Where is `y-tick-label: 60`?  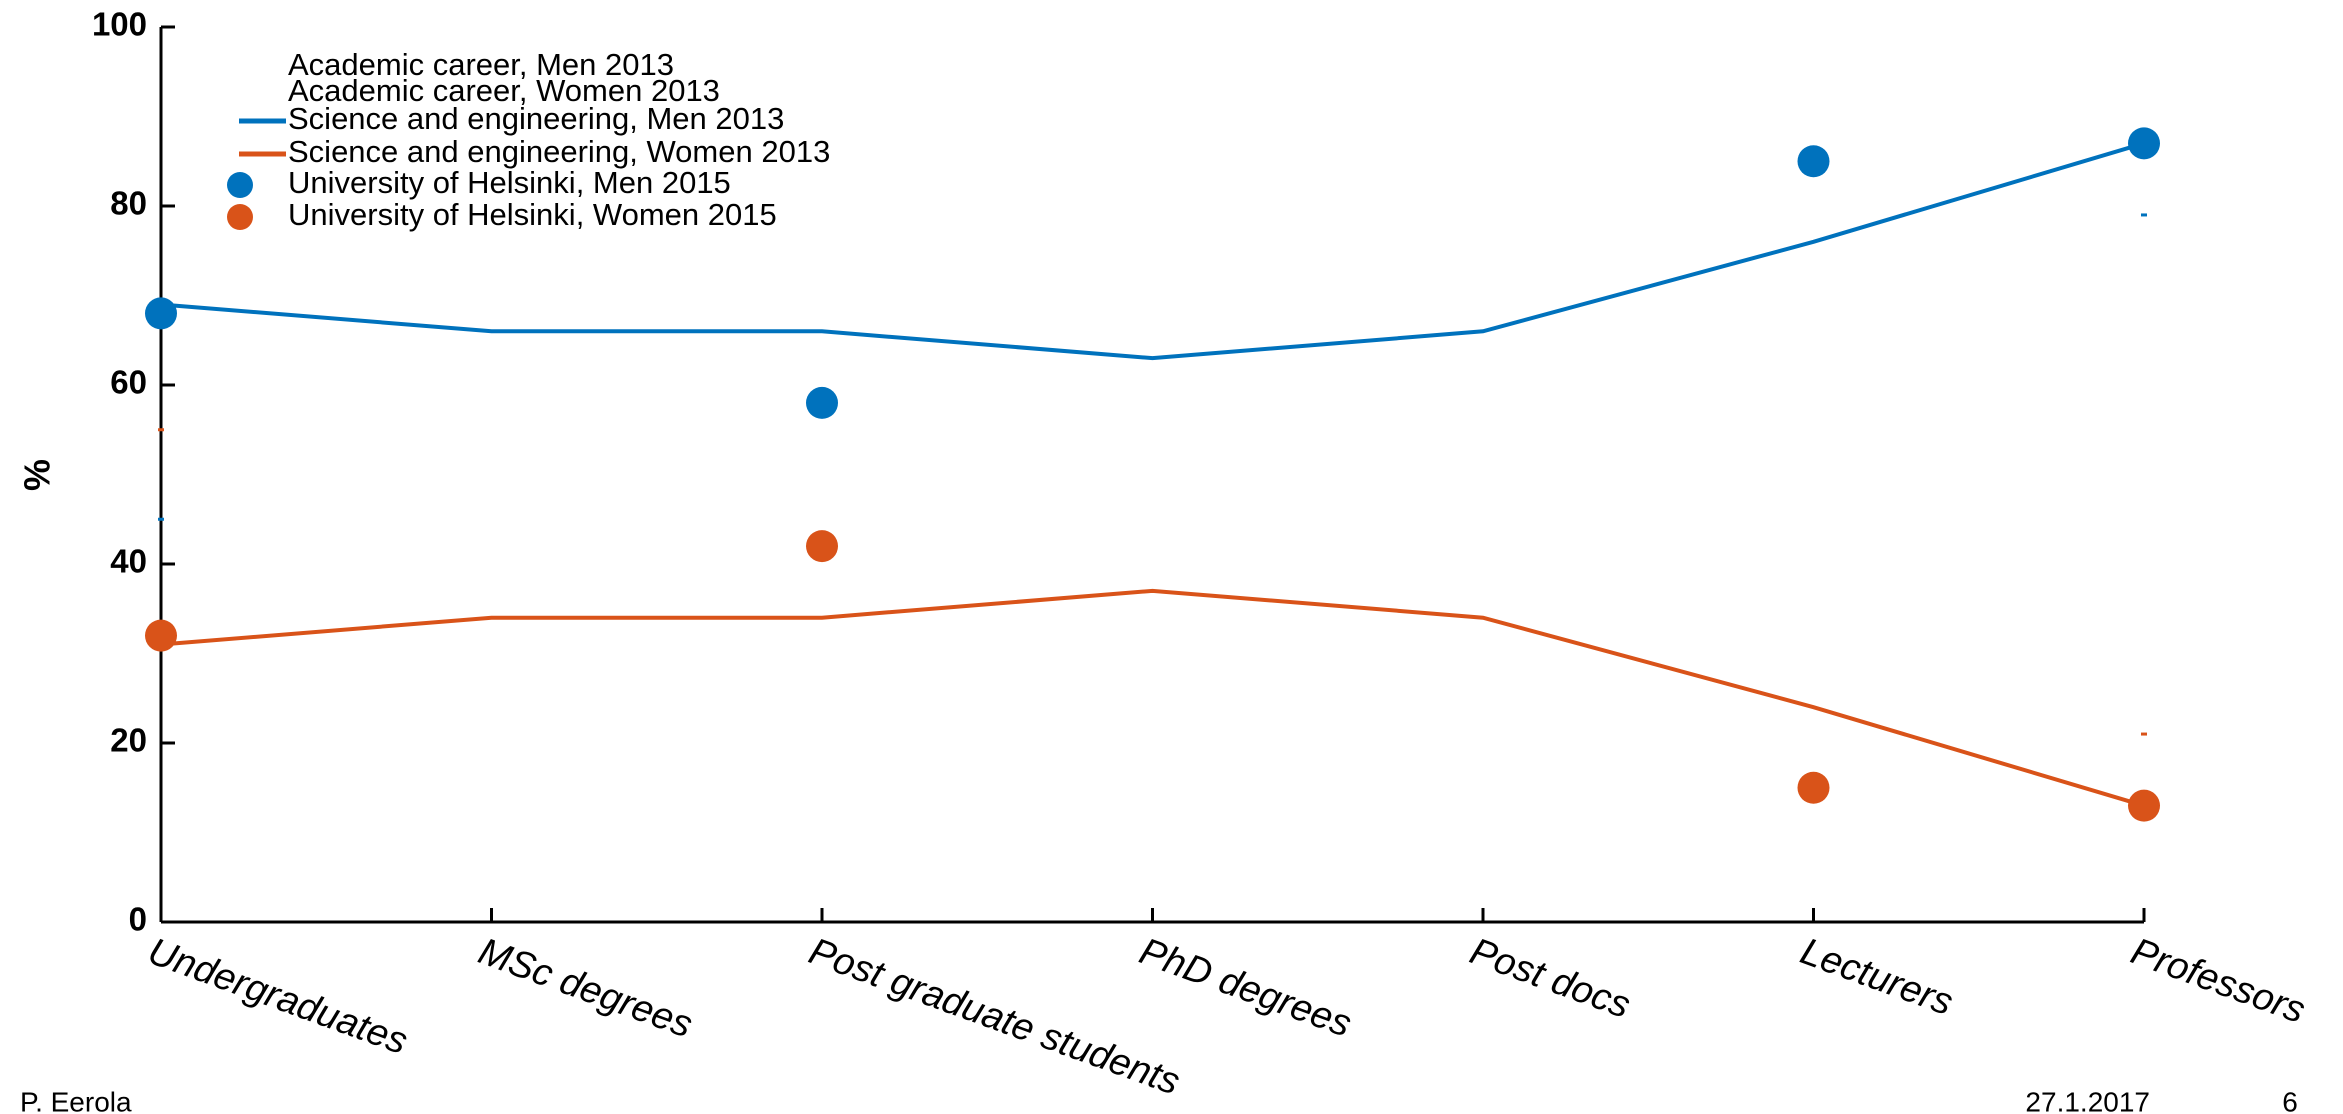
y-tick-label: 60 is located at coordinates (128, 382).